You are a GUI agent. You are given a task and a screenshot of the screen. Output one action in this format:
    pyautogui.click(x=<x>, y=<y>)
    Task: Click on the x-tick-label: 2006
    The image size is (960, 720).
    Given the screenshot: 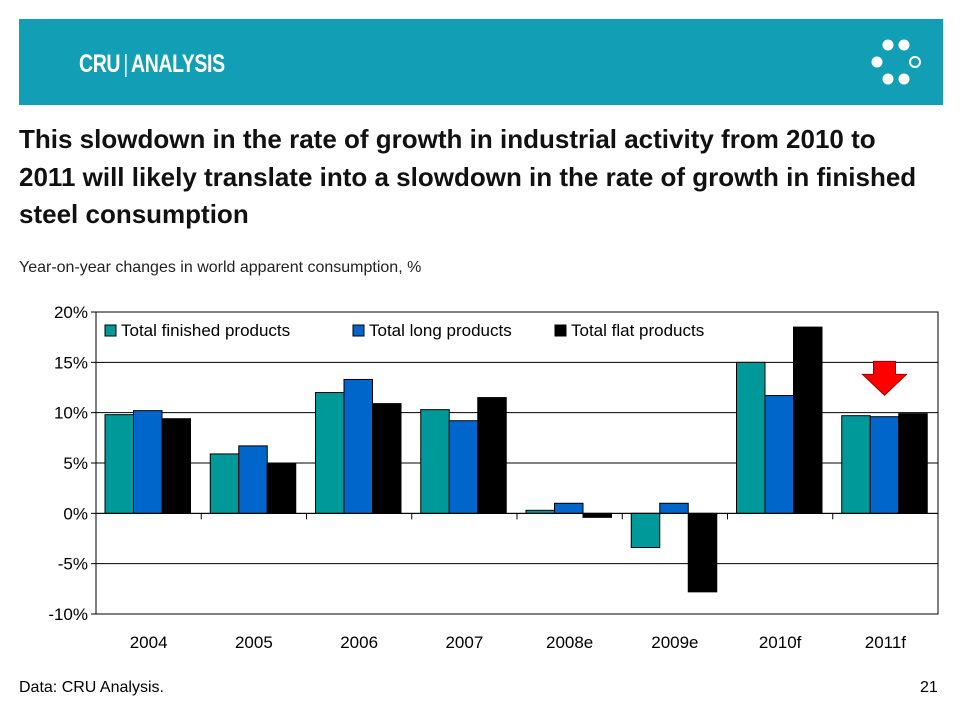 What is the action you would take?
    pyautogui.click(x=359, y=642)
    